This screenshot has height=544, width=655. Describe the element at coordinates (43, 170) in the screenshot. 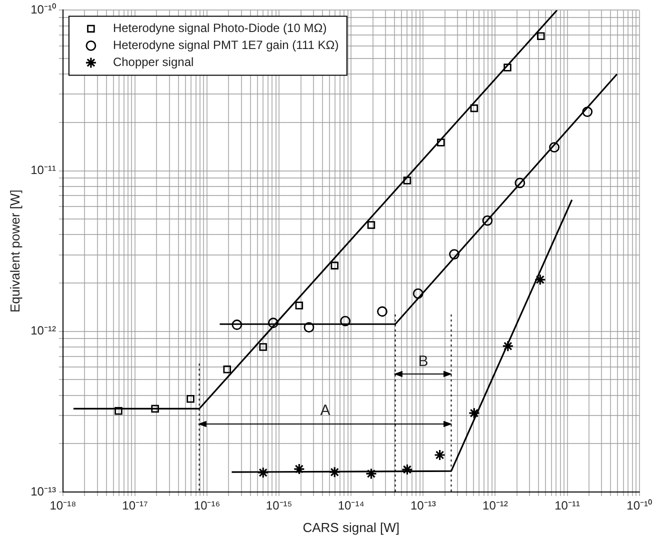

I see `y-tick-label: 10⁻¹¹` at that location.